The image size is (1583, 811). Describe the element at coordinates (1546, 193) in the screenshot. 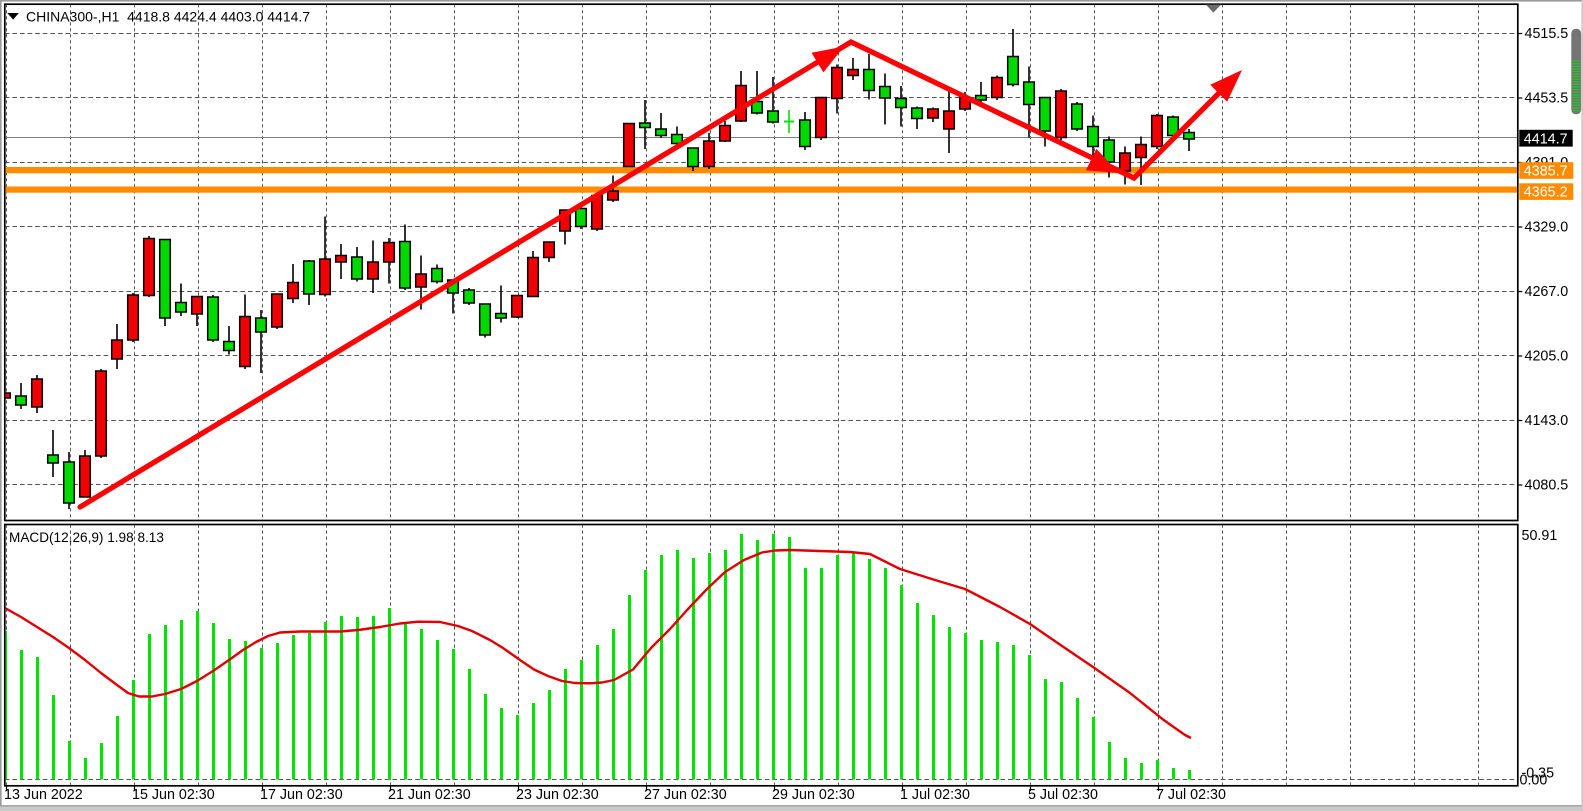

I see `svg-text: 4365.2` at that location.